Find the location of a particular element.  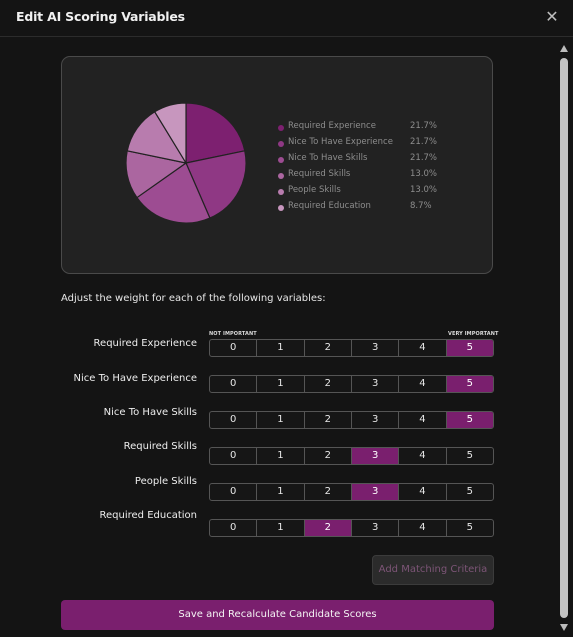

pie-slice-nice-to-have-skills is located at coordinates (173, 192).